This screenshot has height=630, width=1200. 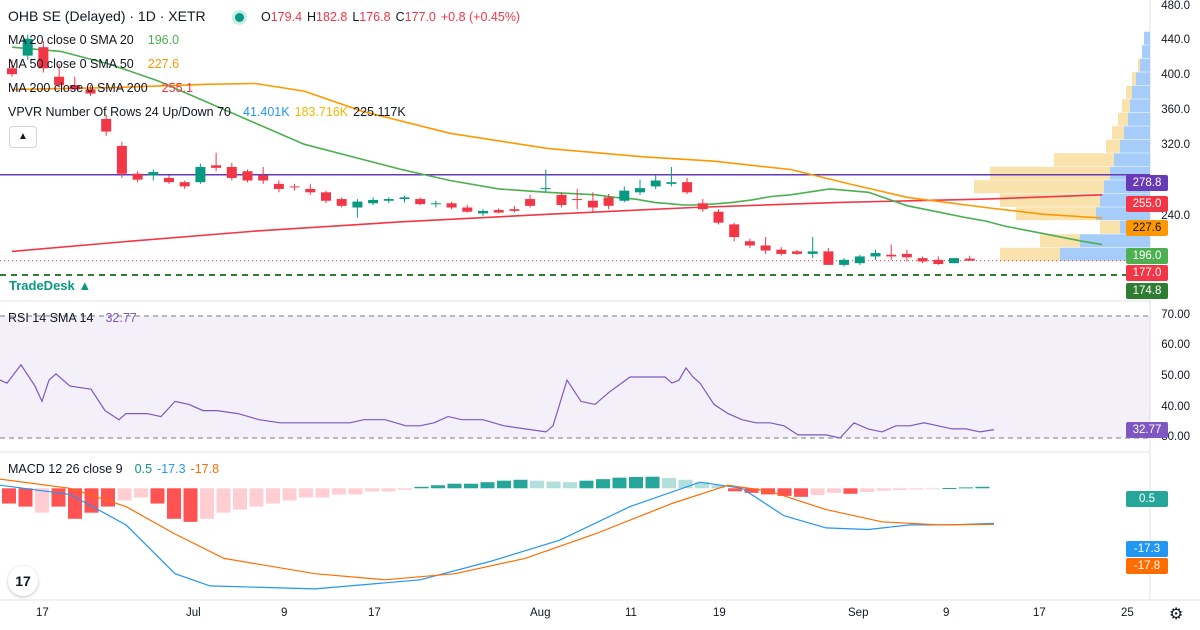 I want to click on low-value: 176.8, so click(x=375, y=17).